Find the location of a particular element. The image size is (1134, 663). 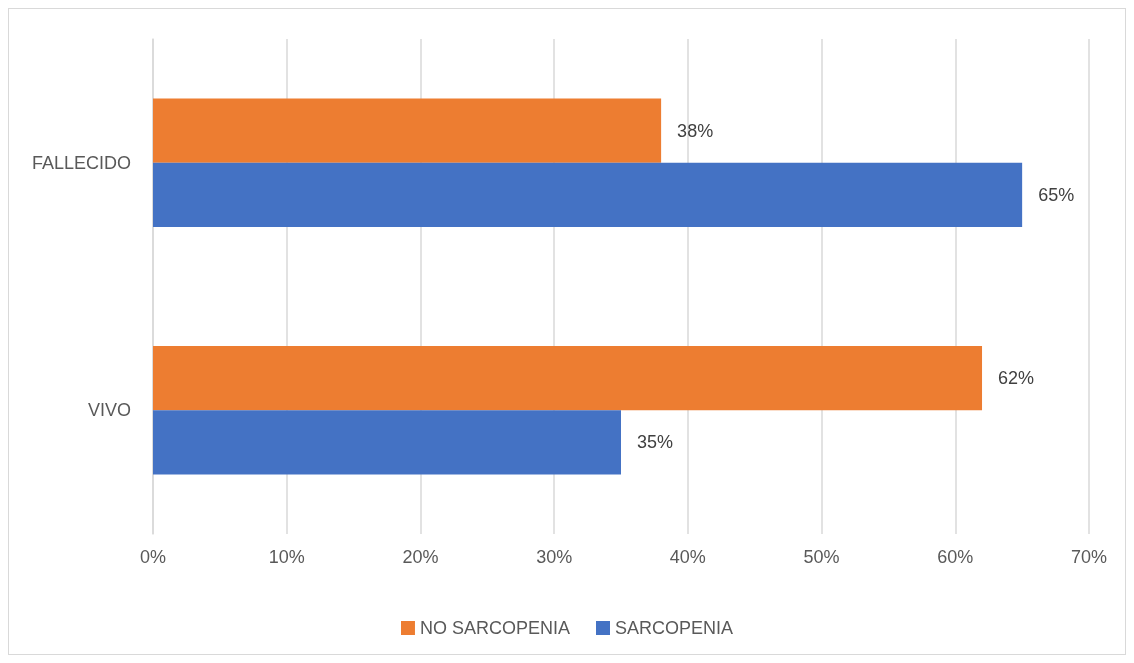

data-label: 38% is located at coordinates (695, 130).